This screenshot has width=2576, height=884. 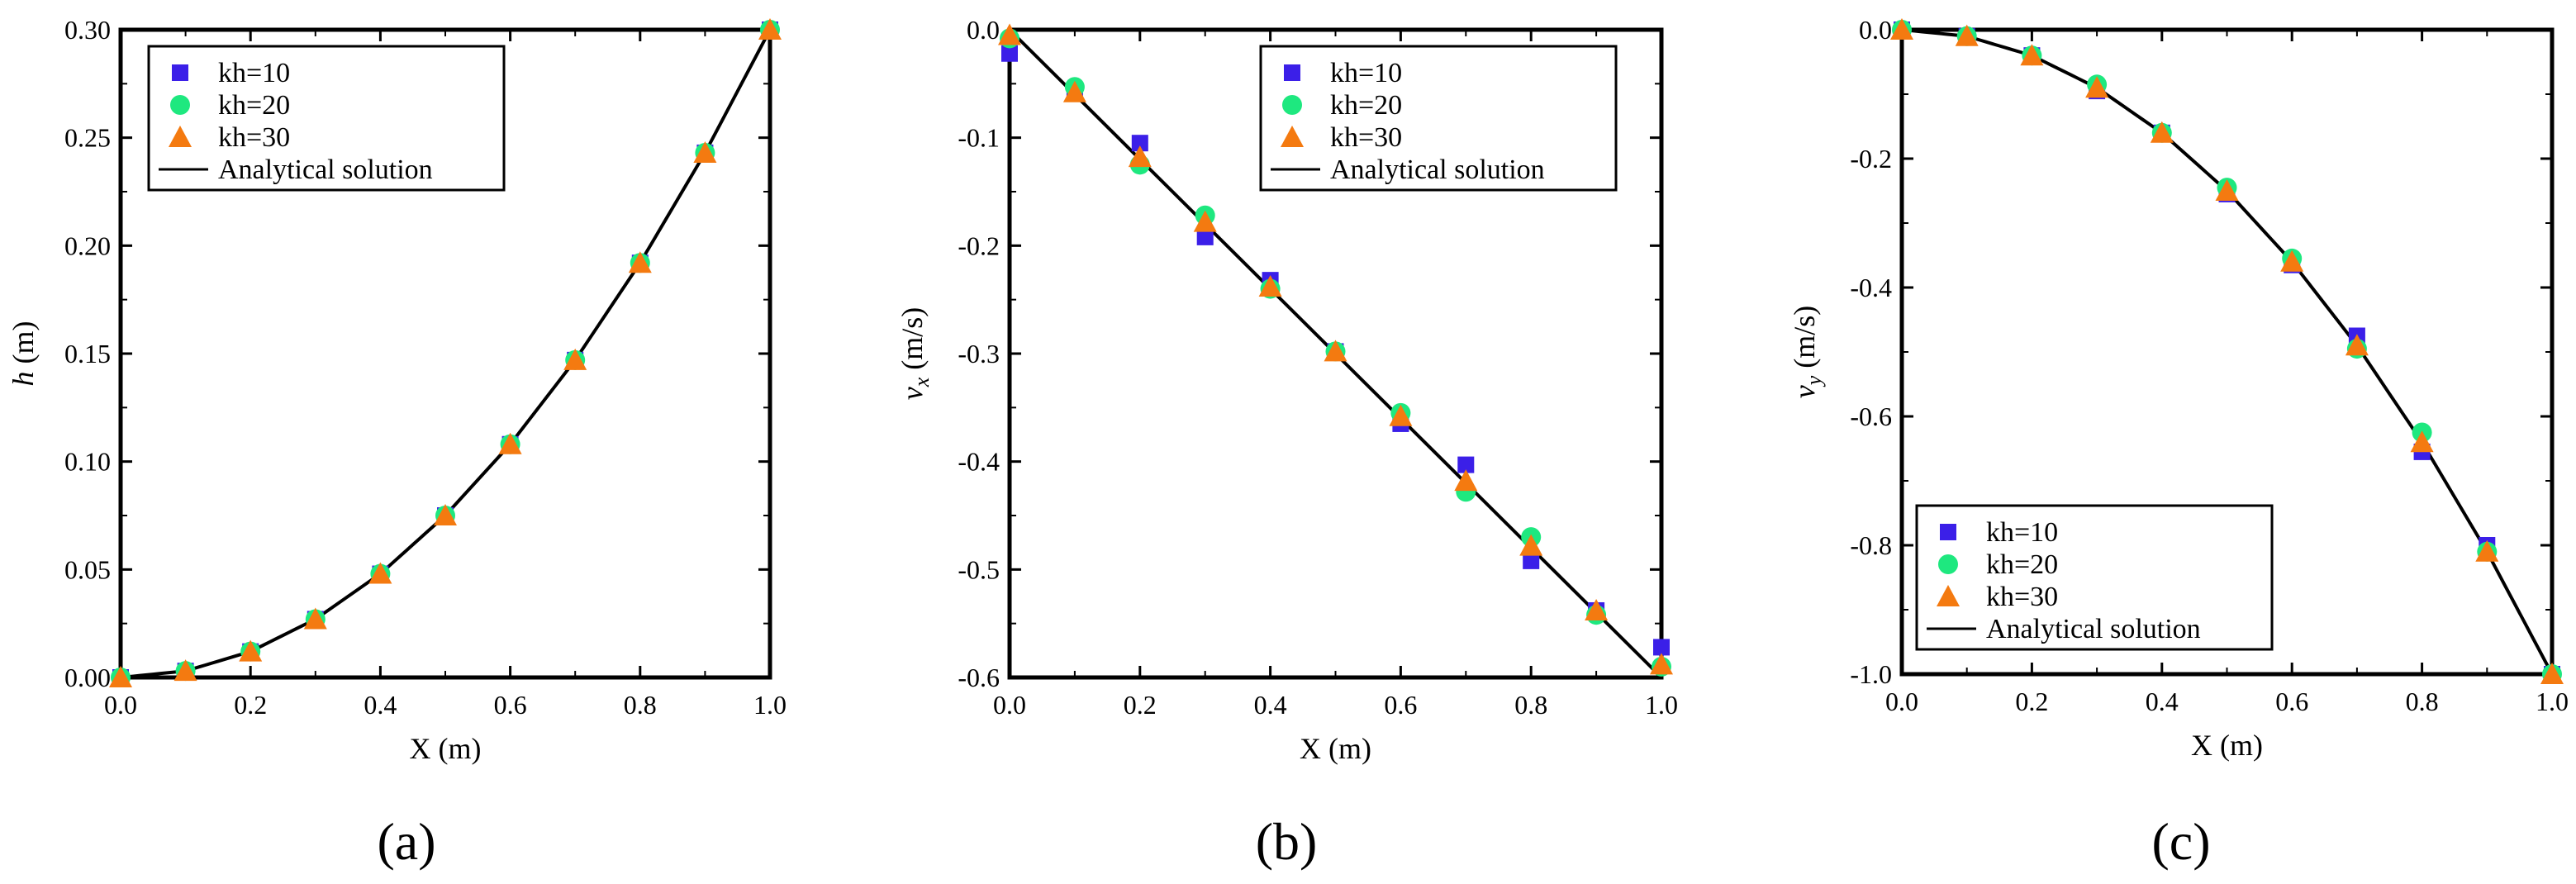 I want to click on y-tick-label: -1.0, so click(x=1871, y=674).